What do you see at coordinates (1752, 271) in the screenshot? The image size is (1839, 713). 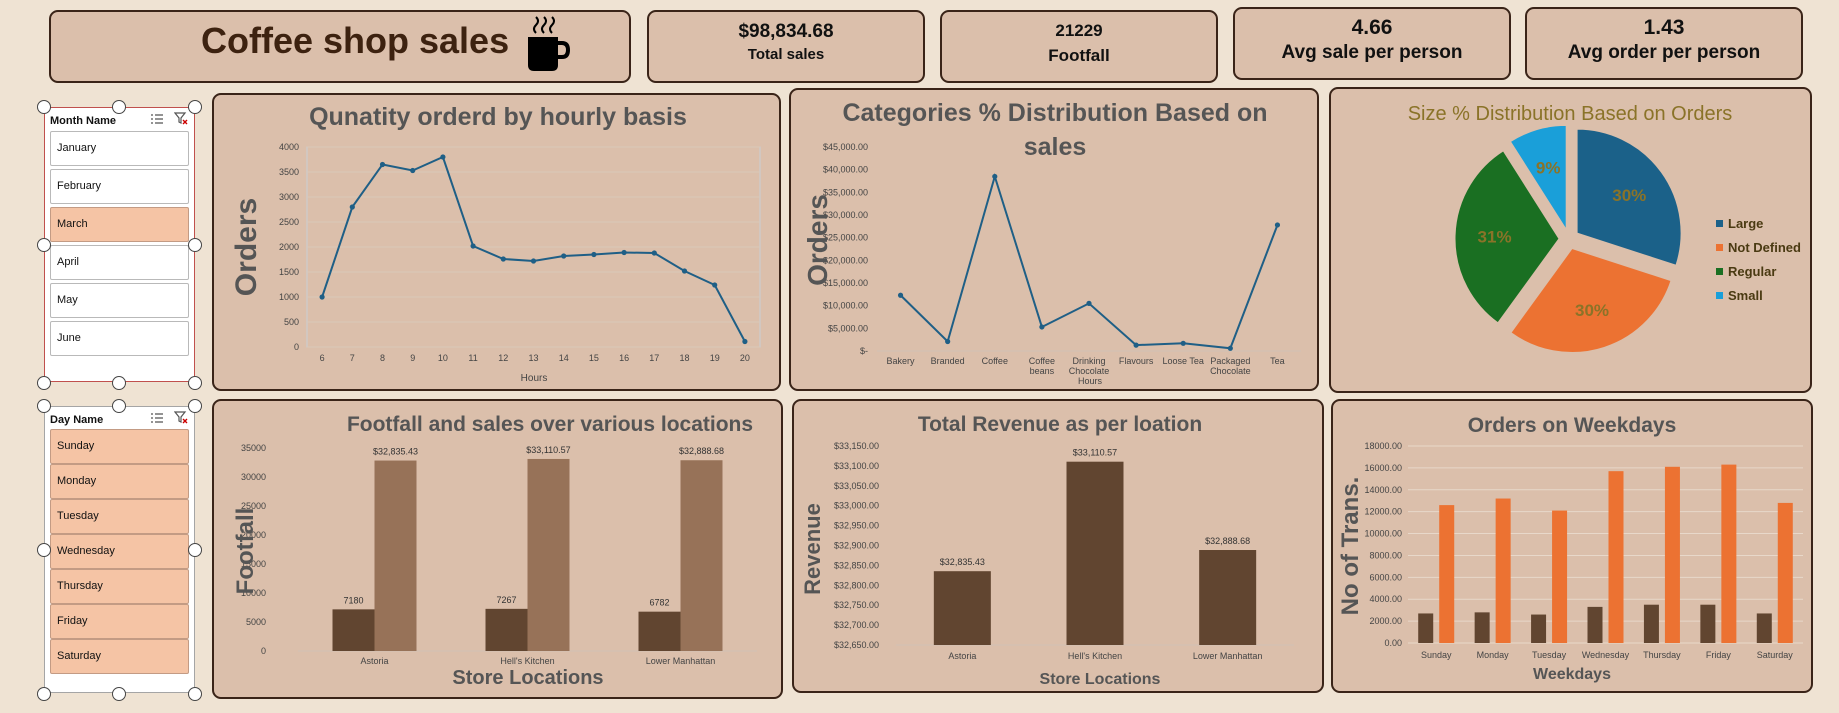 I see `legend-item: Regular` at bounding box center [1752, 271].